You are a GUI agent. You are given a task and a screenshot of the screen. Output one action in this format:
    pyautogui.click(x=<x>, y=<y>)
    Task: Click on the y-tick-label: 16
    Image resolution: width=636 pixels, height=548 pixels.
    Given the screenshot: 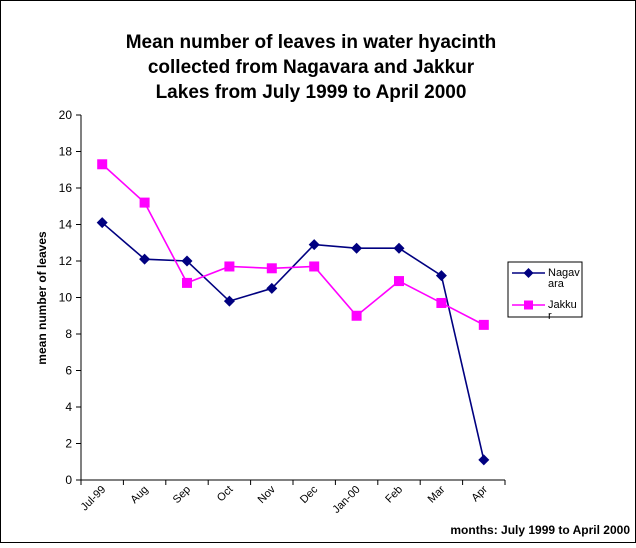 What is the action you would take?
    pyautogui.click(x=66, y=188)
    